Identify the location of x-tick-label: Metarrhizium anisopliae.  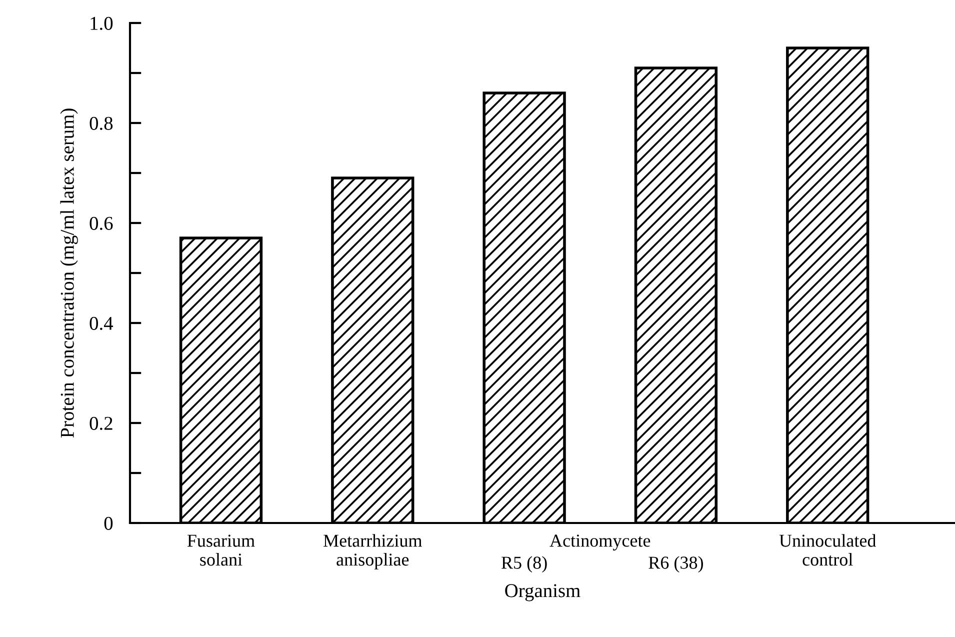
(373, 552).